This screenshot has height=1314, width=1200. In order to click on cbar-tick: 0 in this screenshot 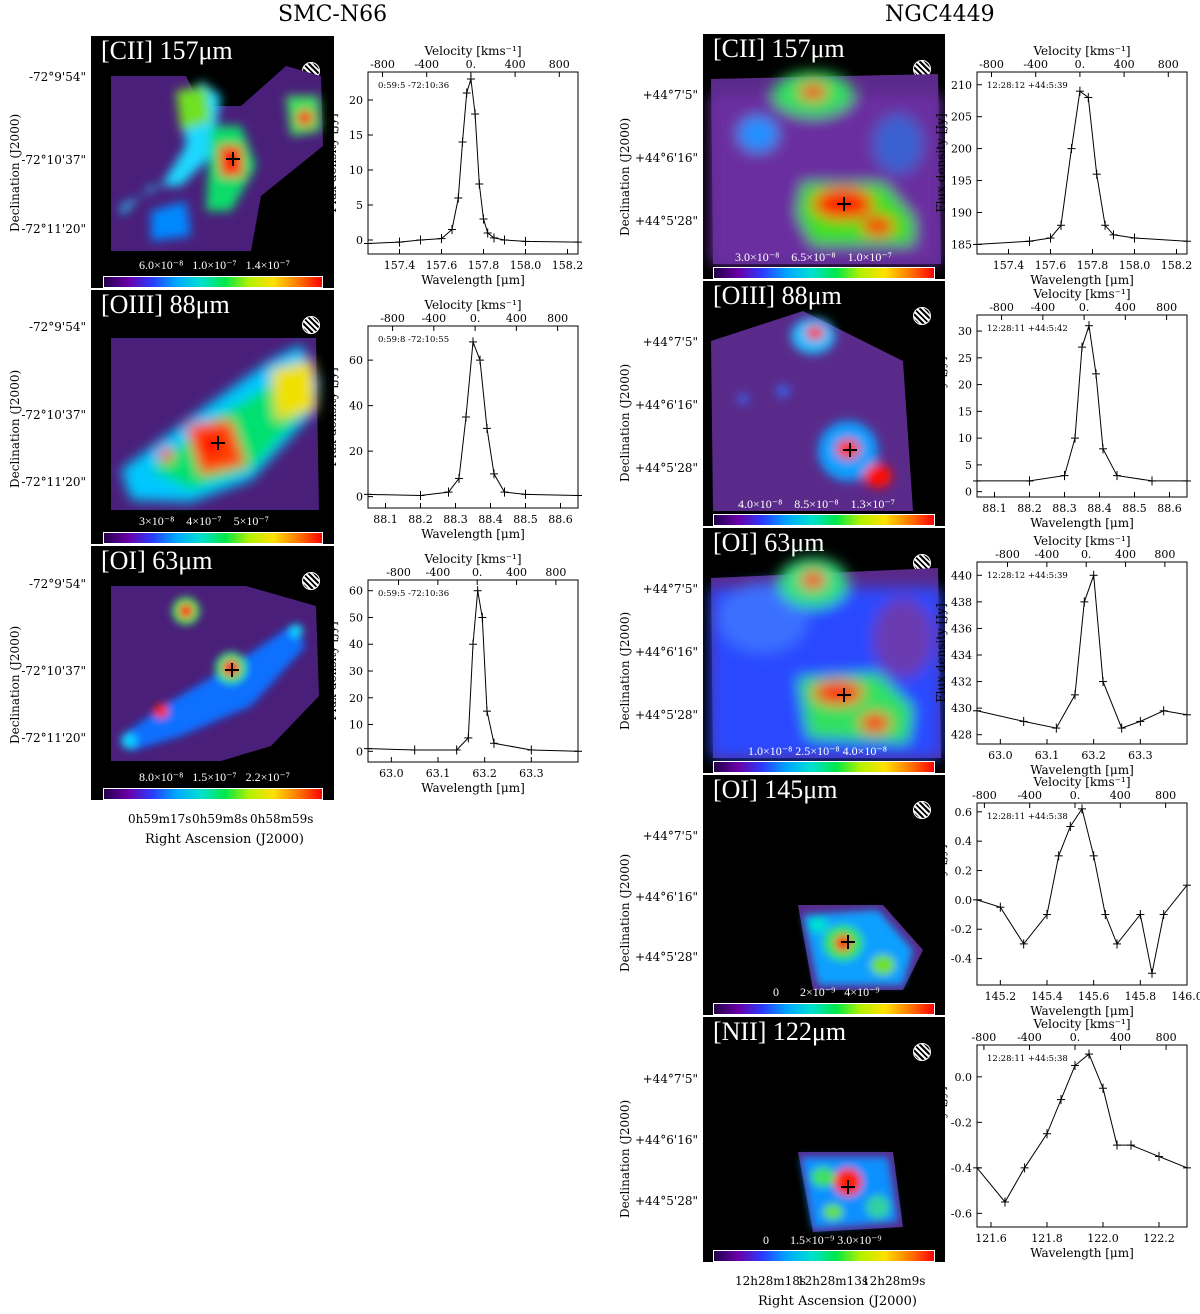, I will do `click(766, 1240)`.